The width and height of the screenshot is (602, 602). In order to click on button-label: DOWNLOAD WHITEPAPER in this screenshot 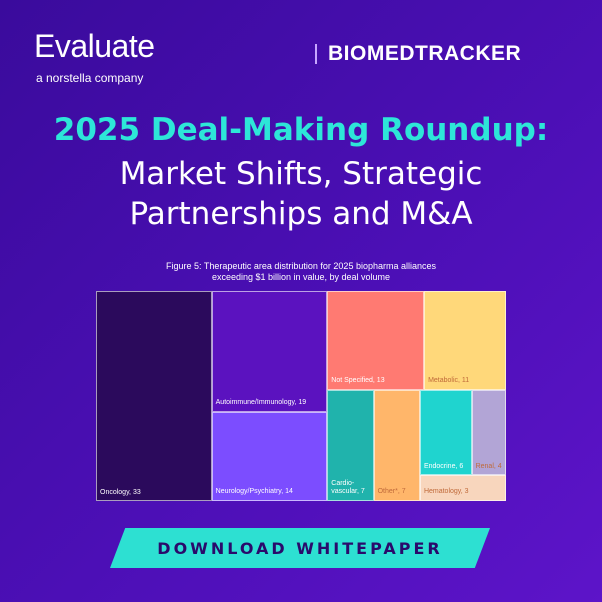, I will do `click(300, 548)`.